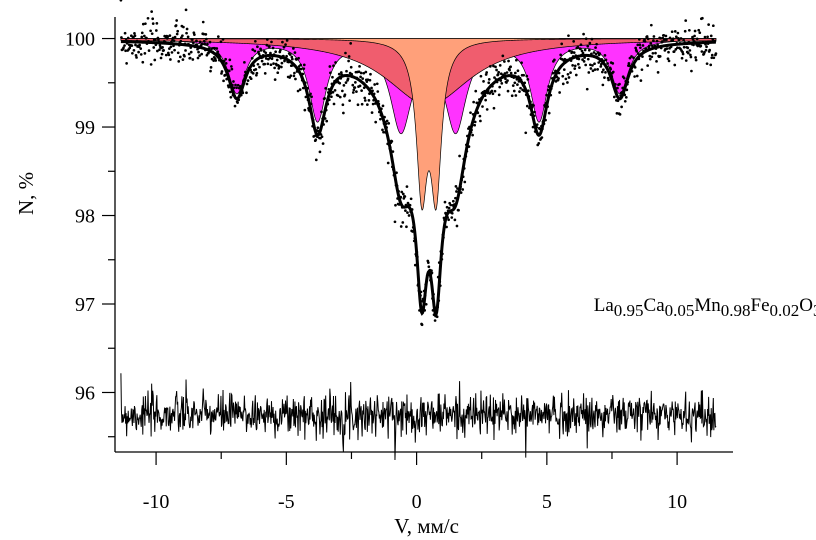 Image resolution: width=816 pixels, height=540 pixels. I want to click on y-tick-label: 99, so click(85, 128).